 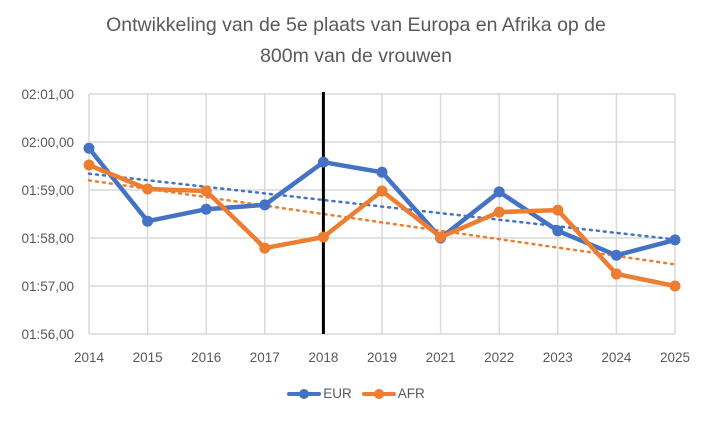 I want to click on x-tick-label: 2015, so click(x=148, y=357).